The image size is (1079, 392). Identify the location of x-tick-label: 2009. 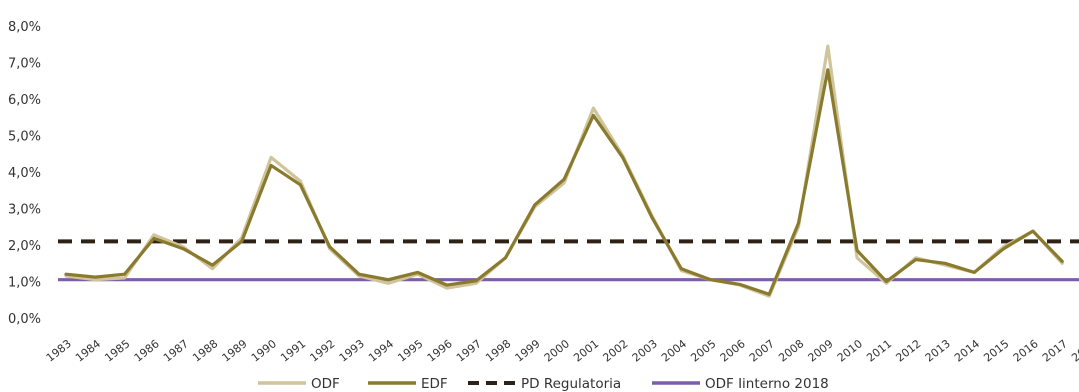
(821, 350).